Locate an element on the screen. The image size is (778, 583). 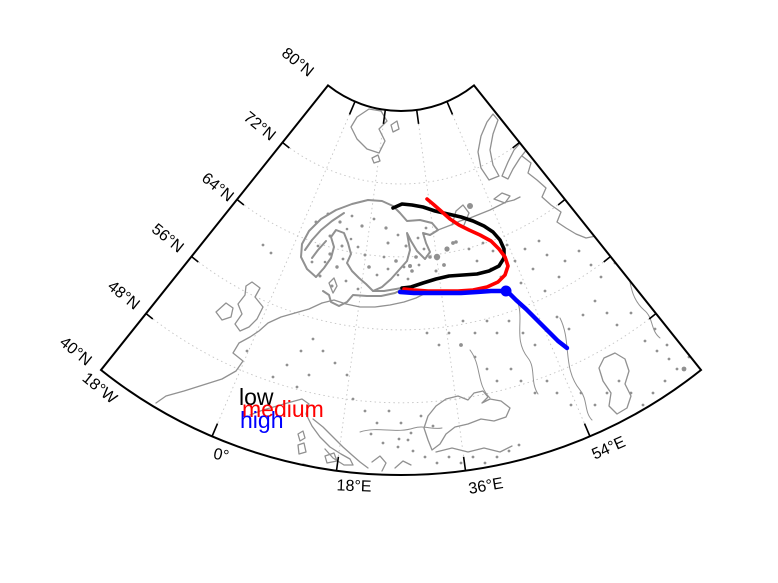
trajectories is located at coordinates (480, 274).